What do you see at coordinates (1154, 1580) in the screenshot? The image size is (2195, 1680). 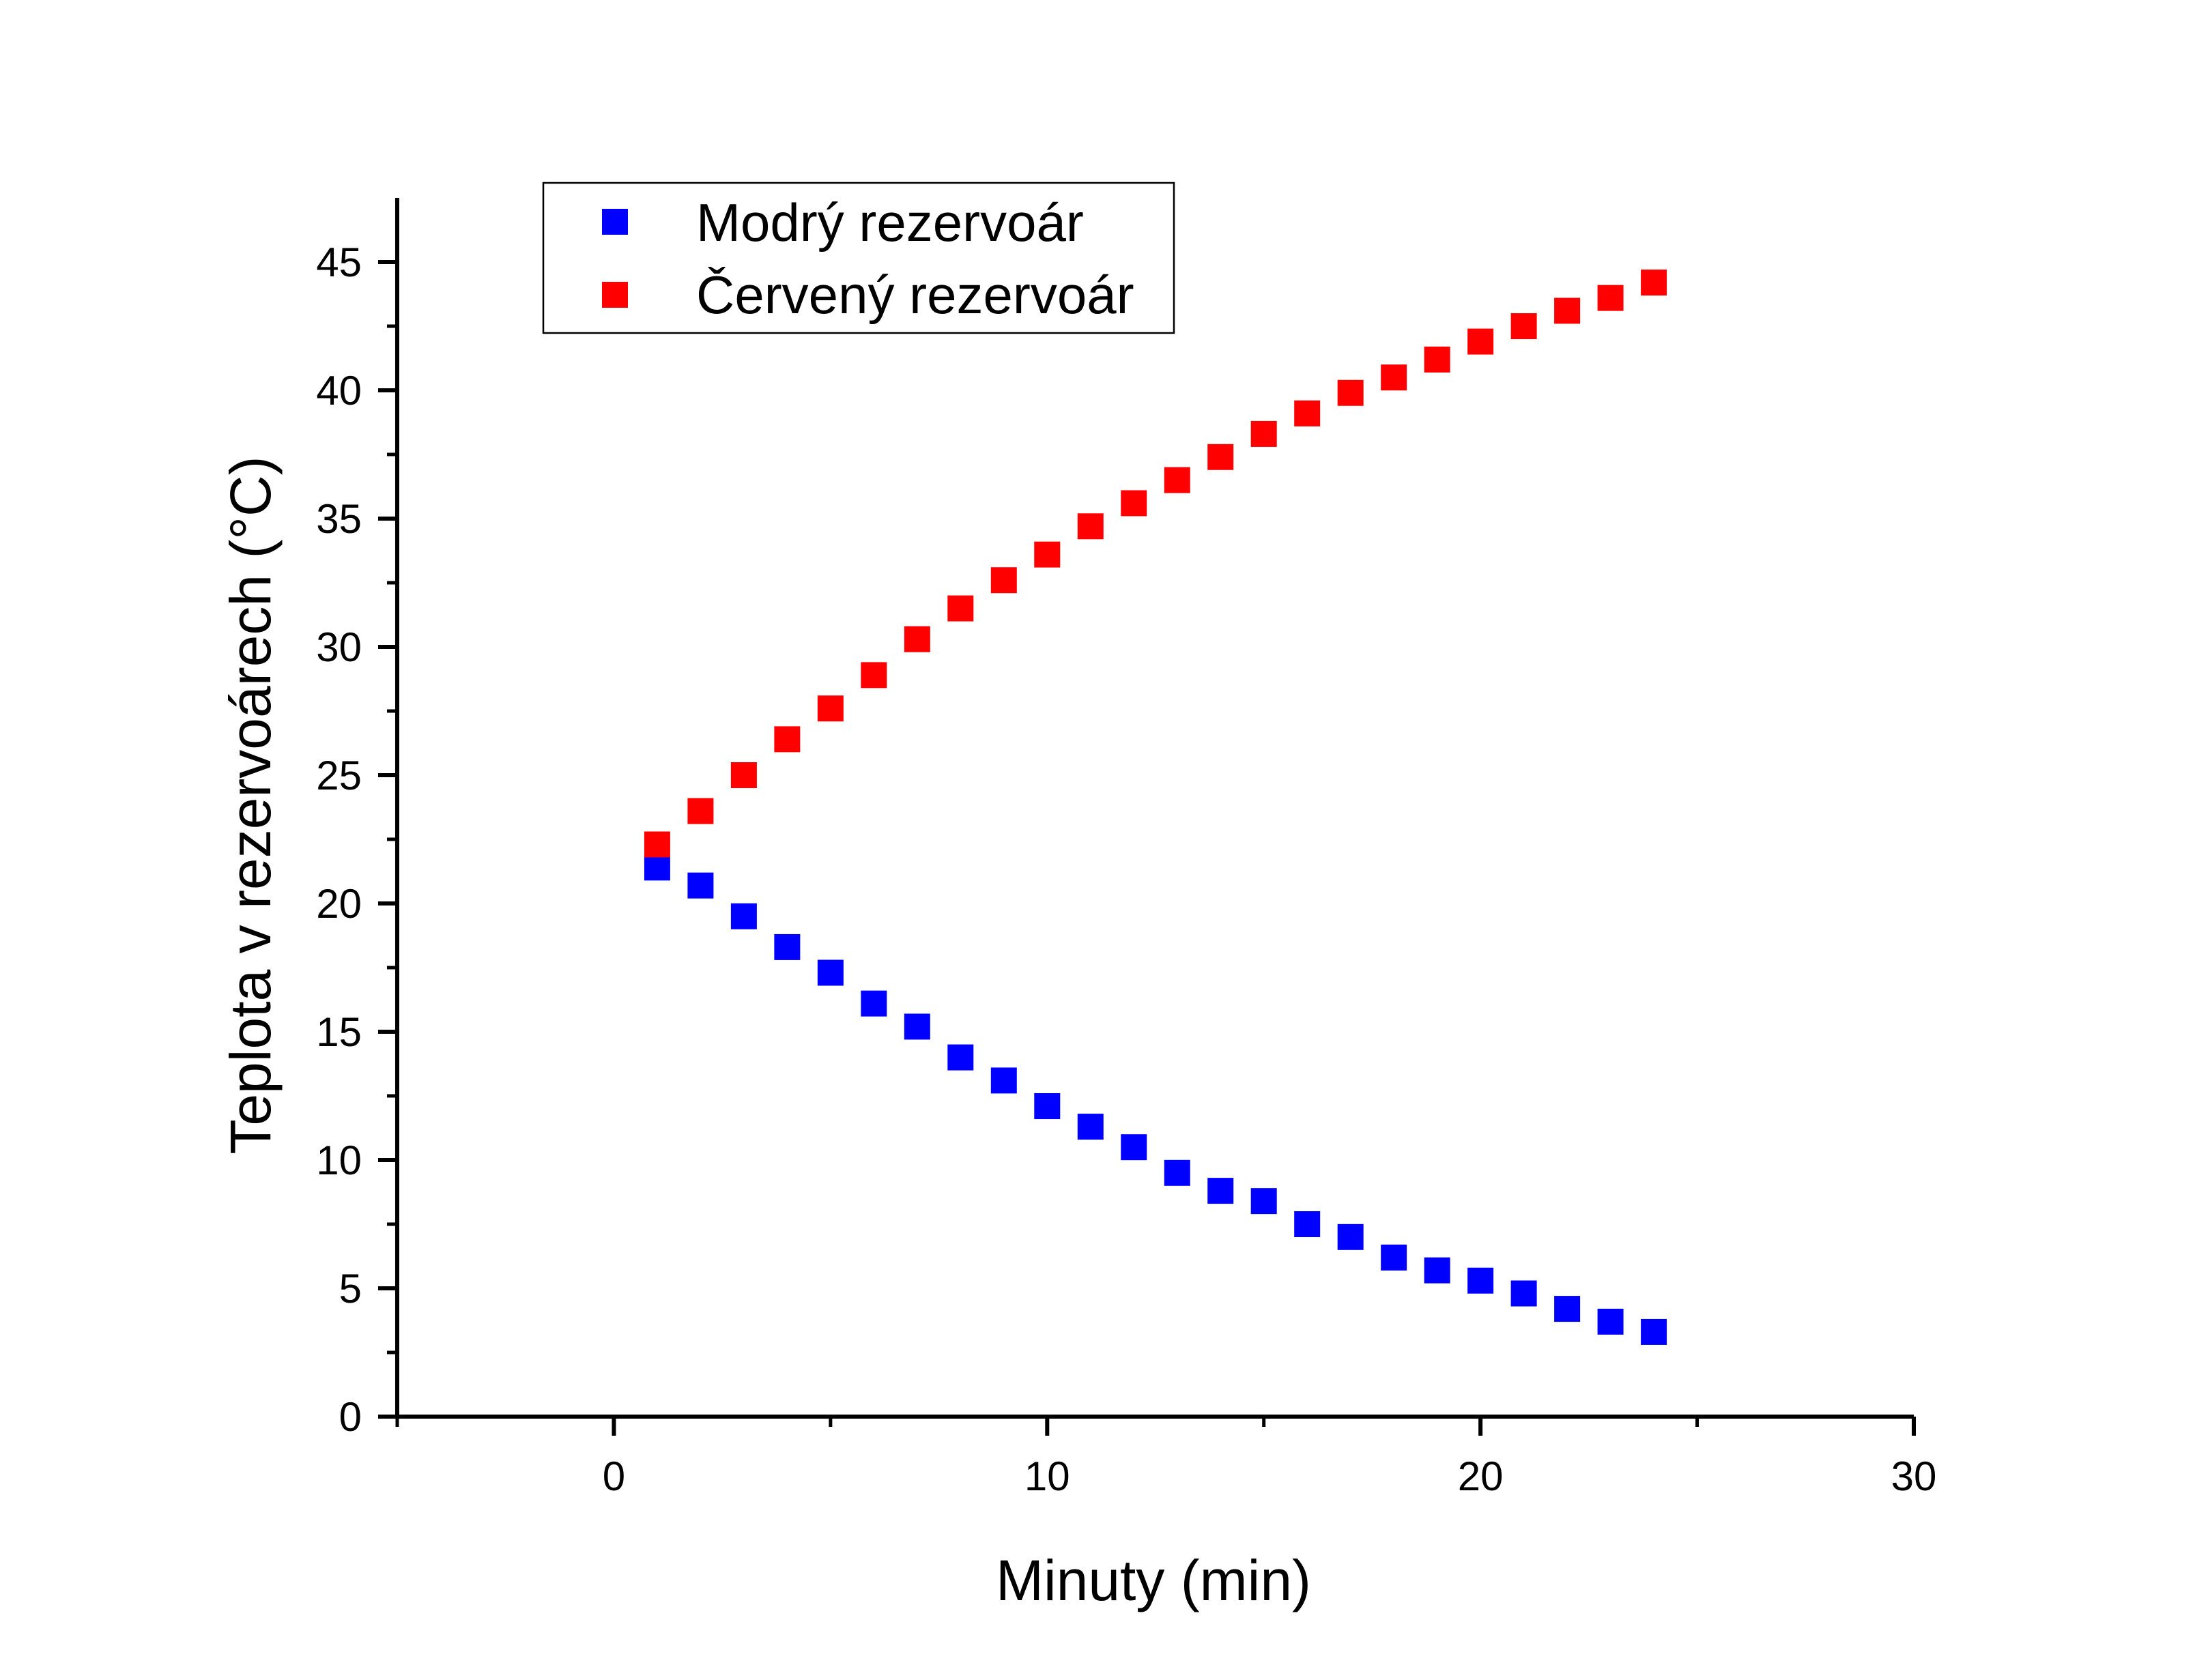 I see `x-axis-title: Minuty (min)` at bounding box center [1154, 1580].